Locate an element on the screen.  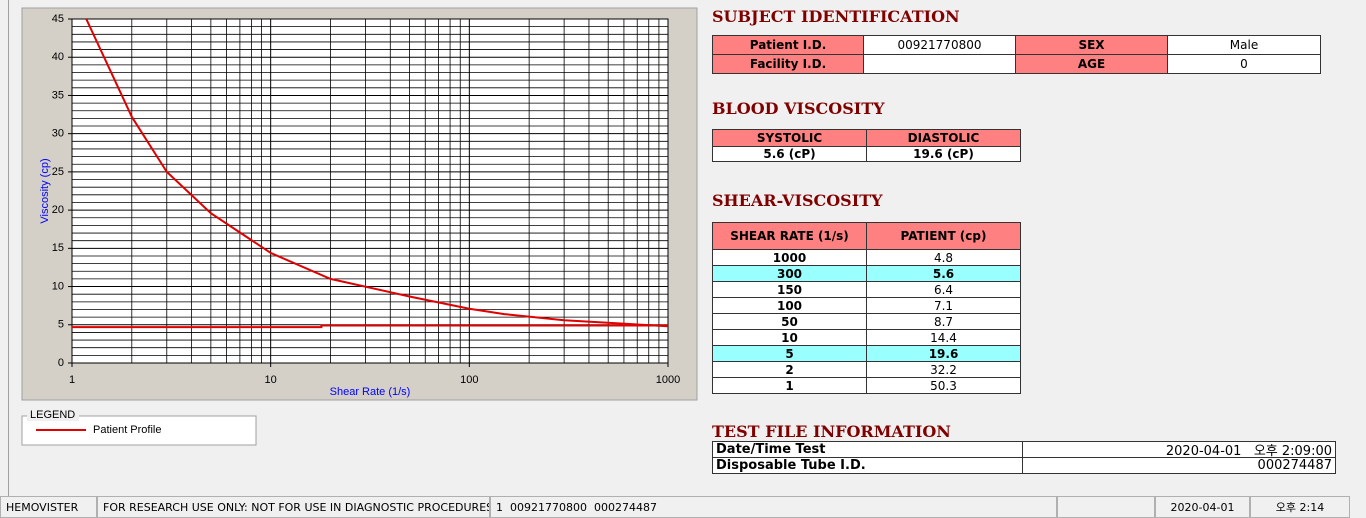
field-value: 00921770800 is located at coordinates (939, 45).